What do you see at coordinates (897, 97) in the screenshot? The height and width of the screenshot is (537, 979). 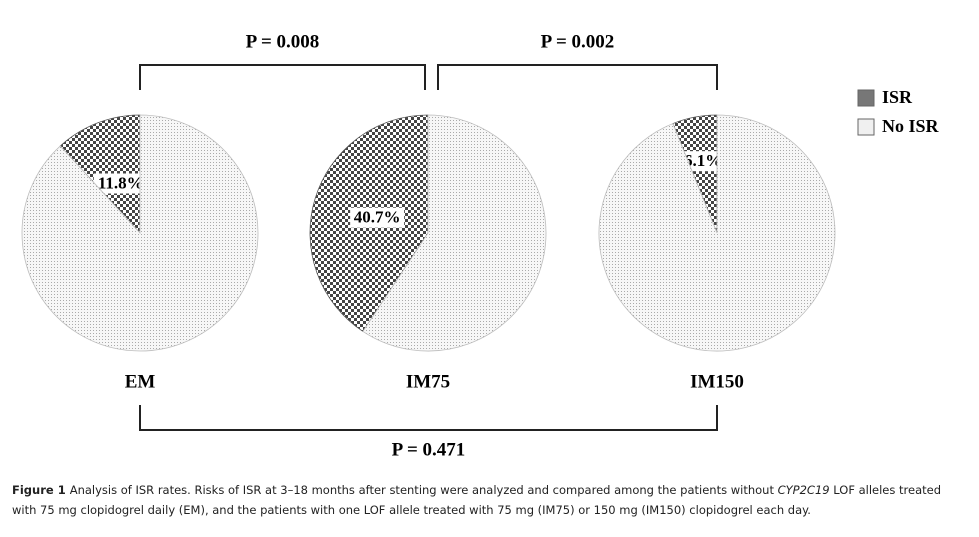 I see `legend-label: ISR` at bounding box center [897, 97].